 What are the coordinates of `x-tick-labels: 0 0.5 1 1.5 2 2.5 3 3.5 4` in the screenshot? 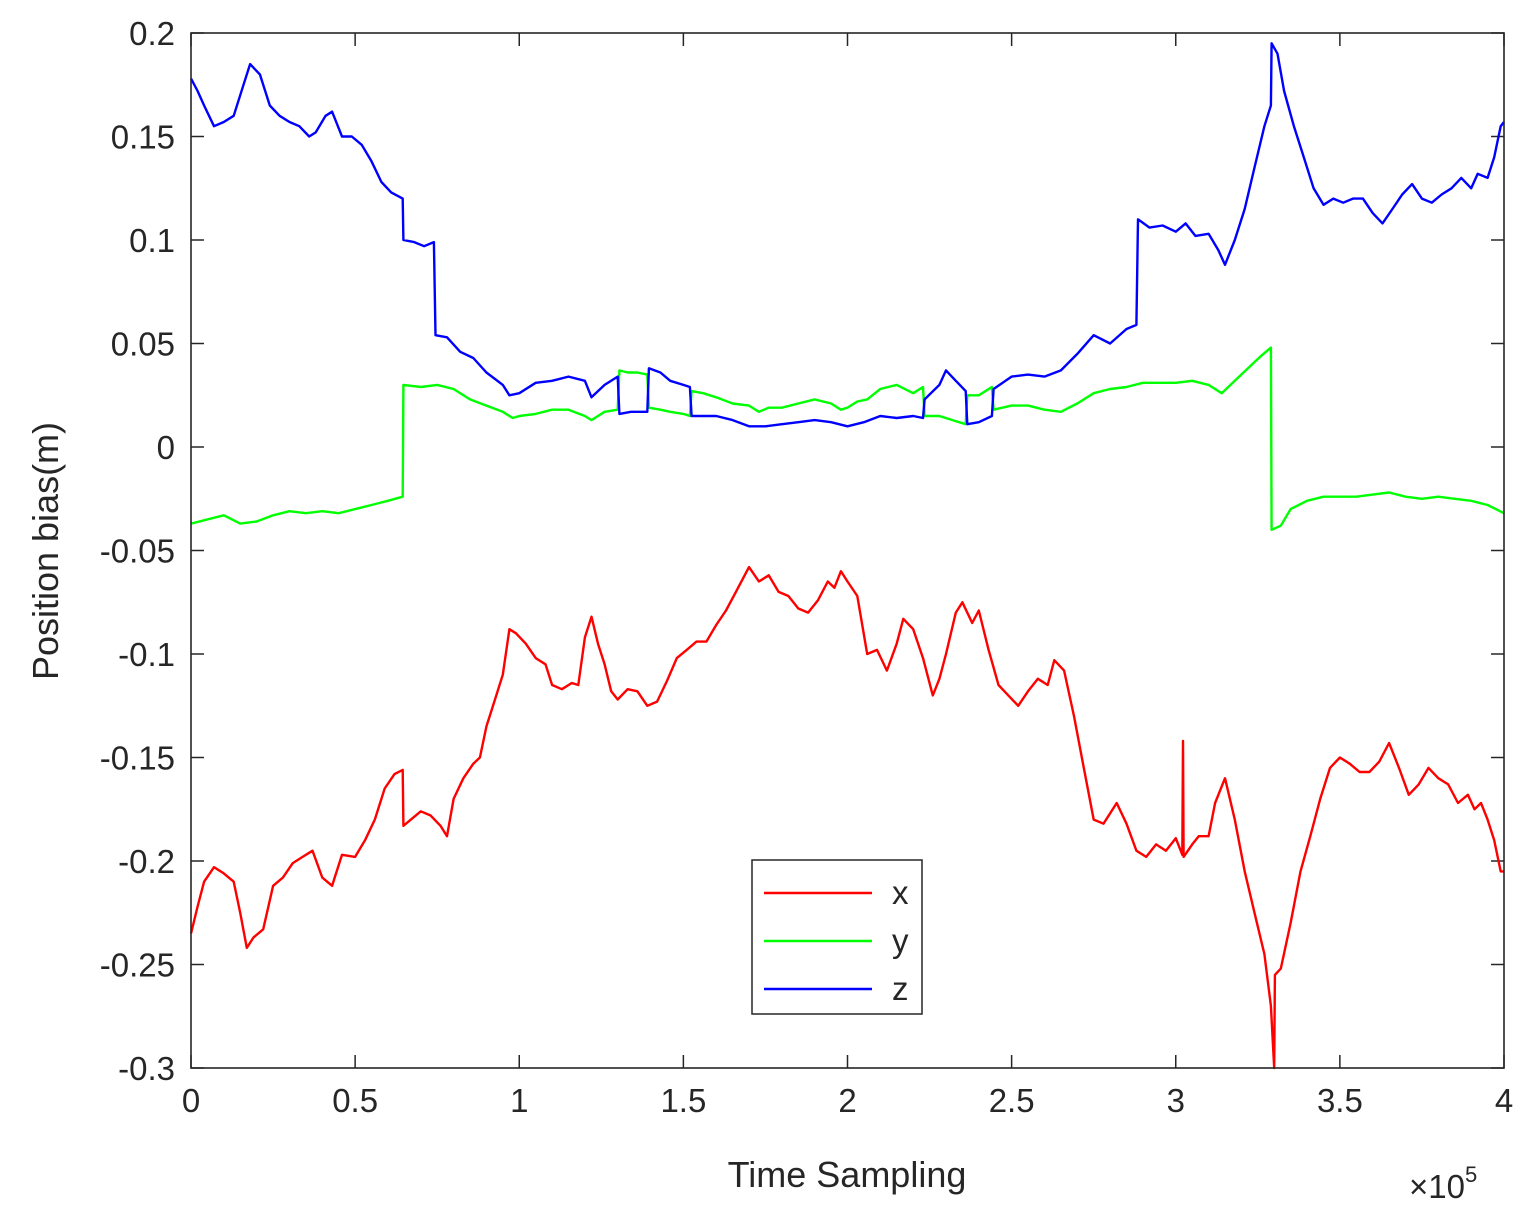 It's located at (847, 1100).